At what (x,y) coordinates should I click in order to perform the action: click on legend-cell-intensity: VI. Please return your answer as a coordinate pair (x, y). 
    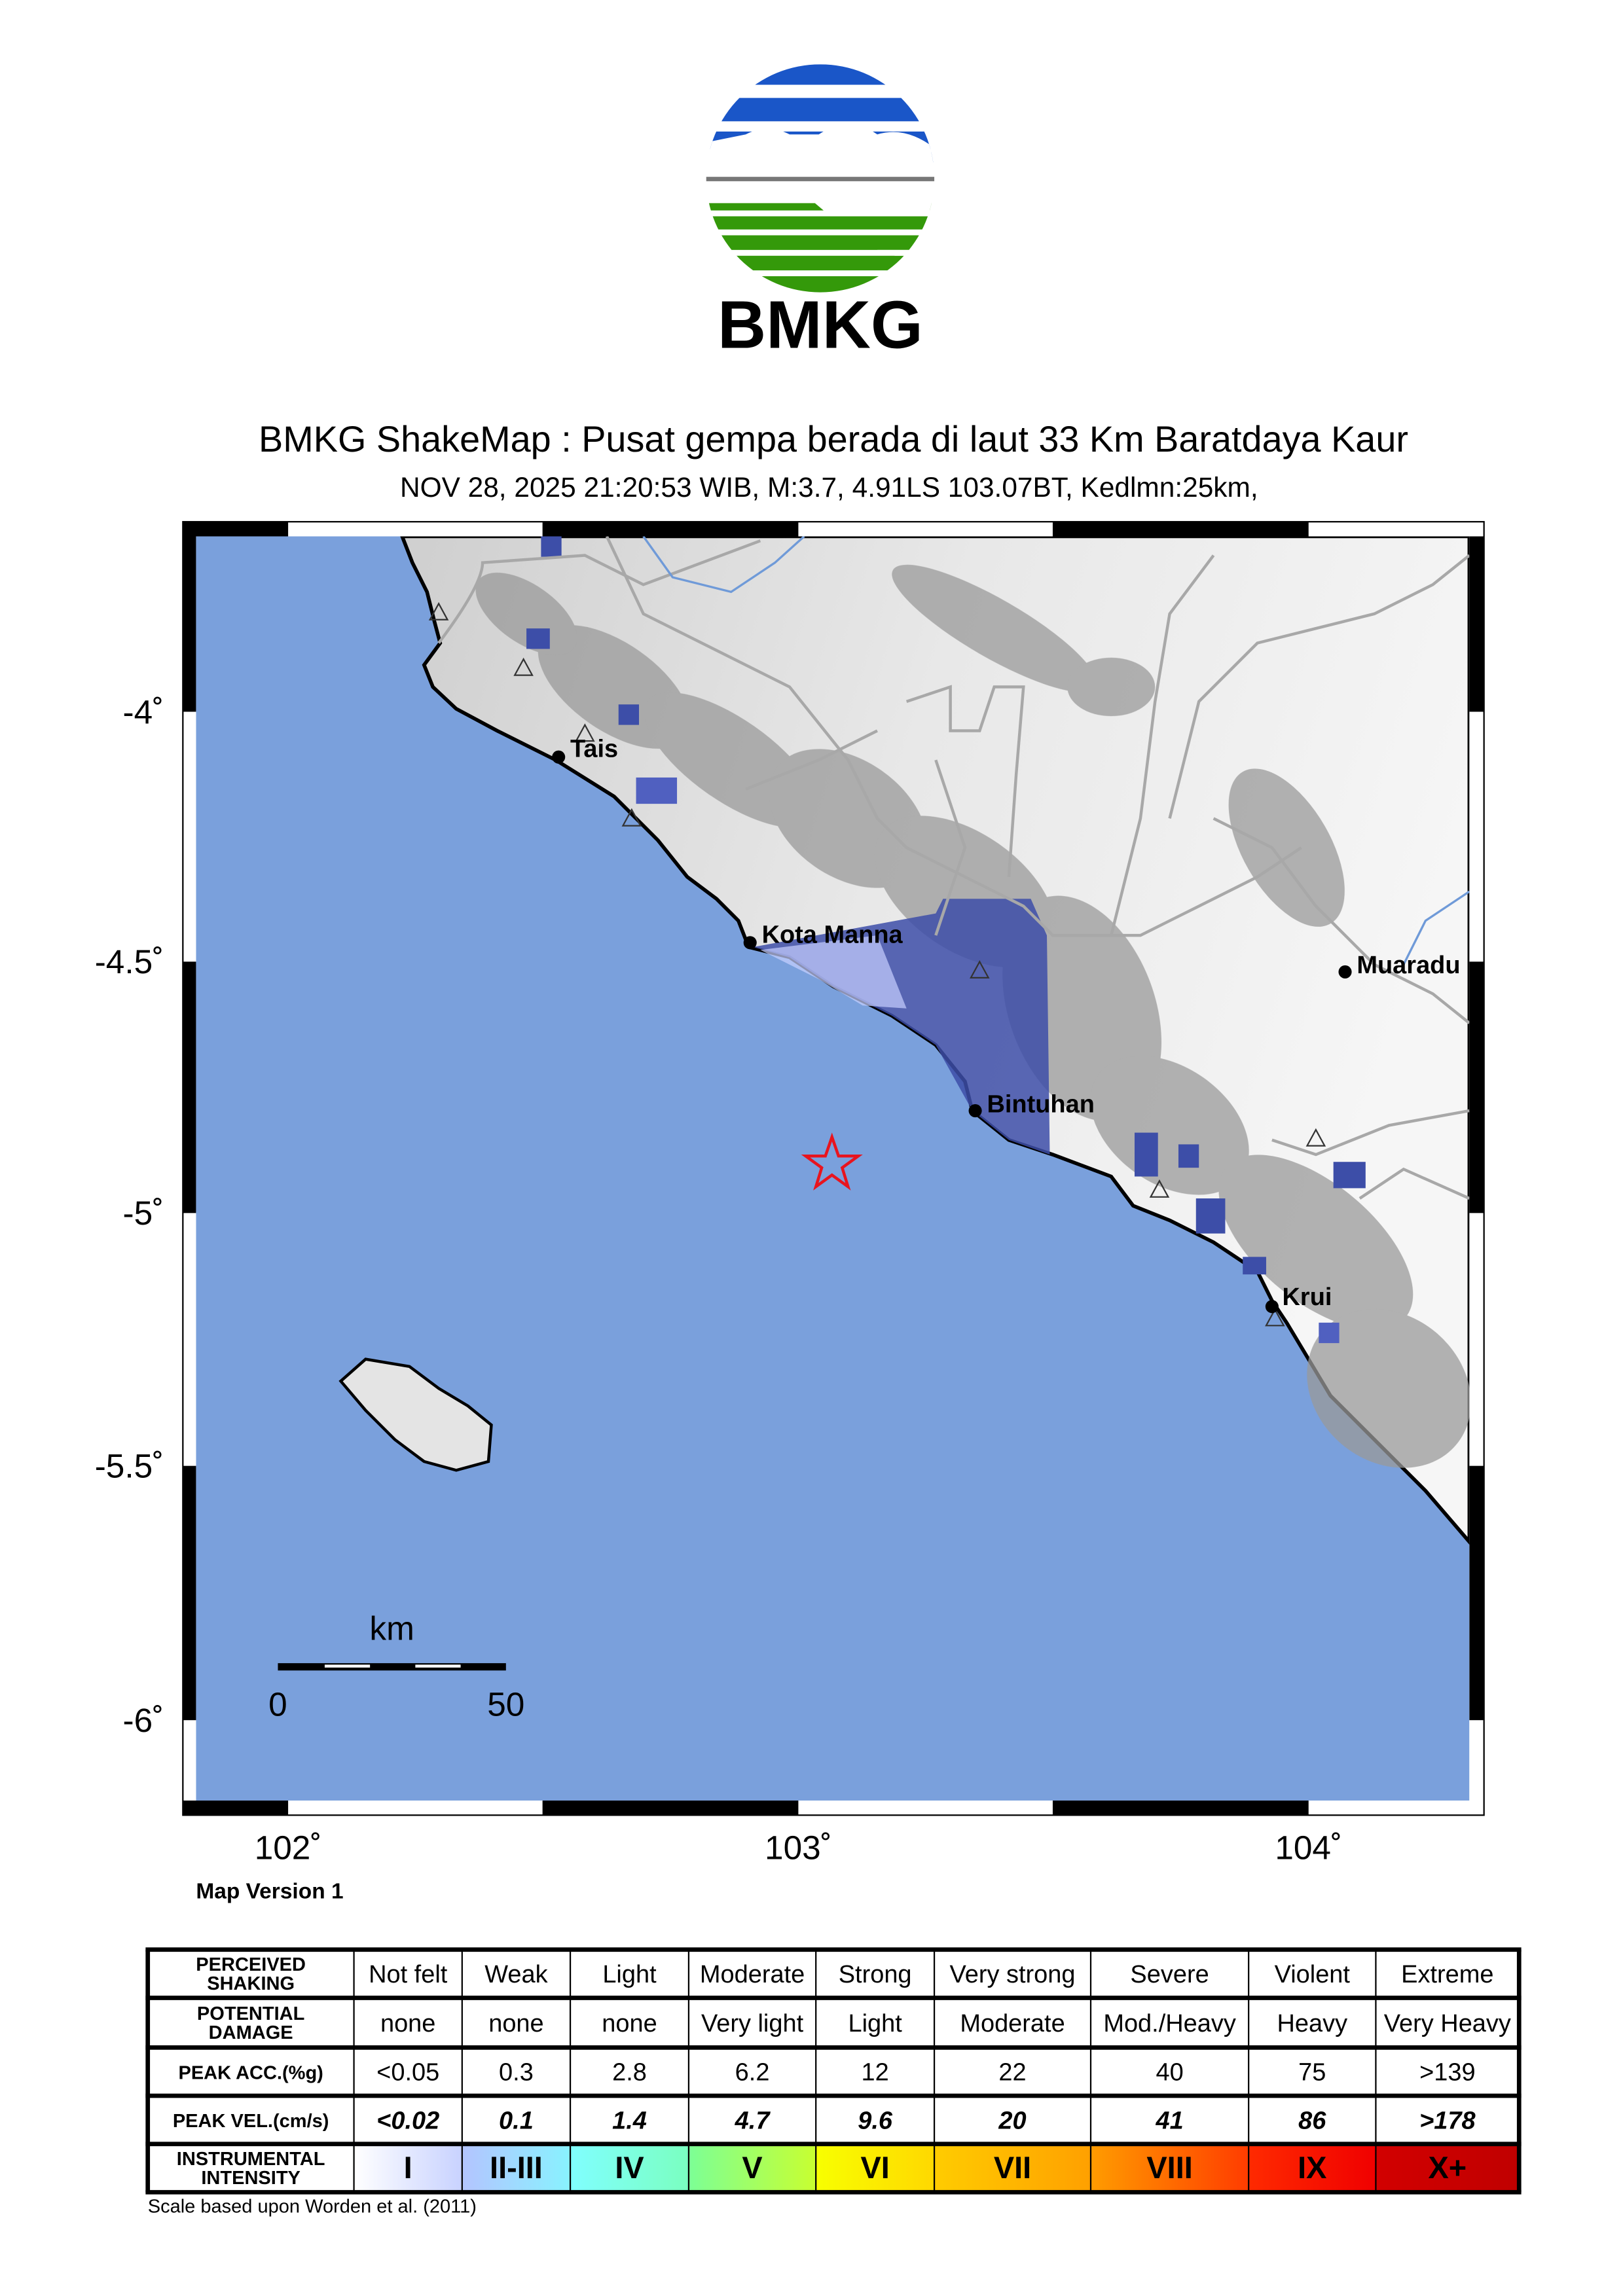
    Looking at the image, I should click on (874, 2168).